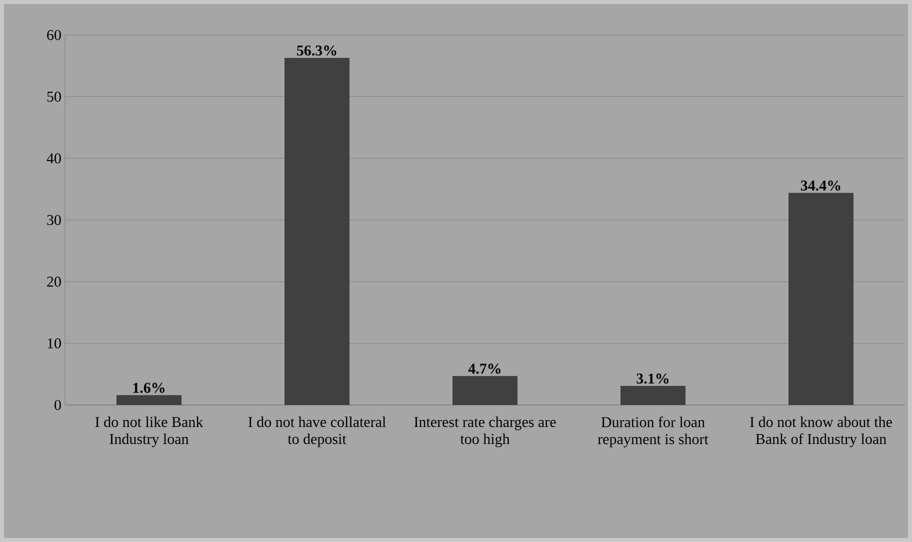 Image resolution: width=912 pixels, height=542 pixels. I want to click on y-tick-label: 60, so click(54, 35).